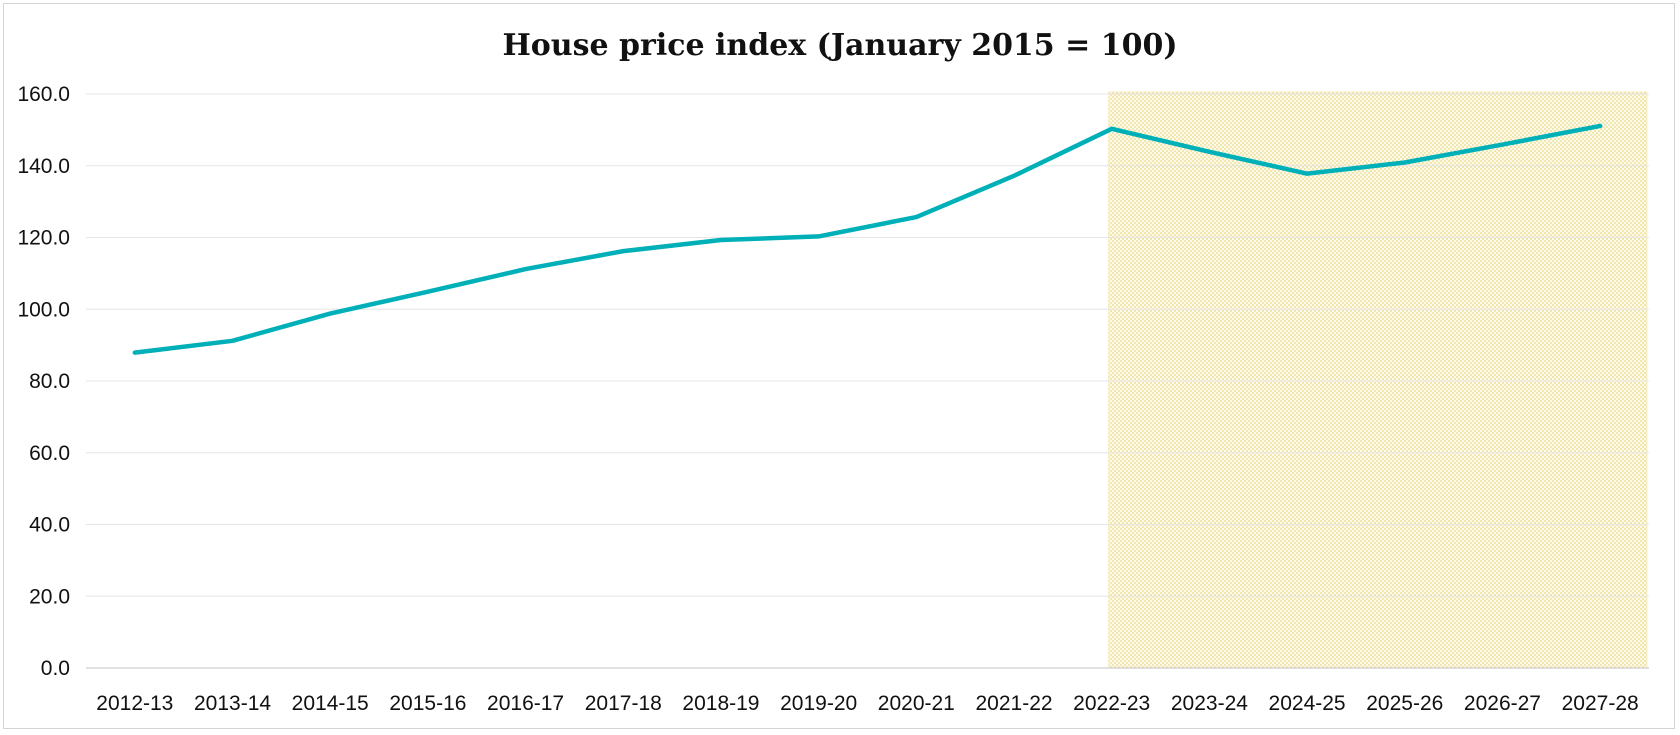 The width and height of the screenshot is (1680, 735). I want to click on x-tick-label: 2018-19, so click(720, 703).